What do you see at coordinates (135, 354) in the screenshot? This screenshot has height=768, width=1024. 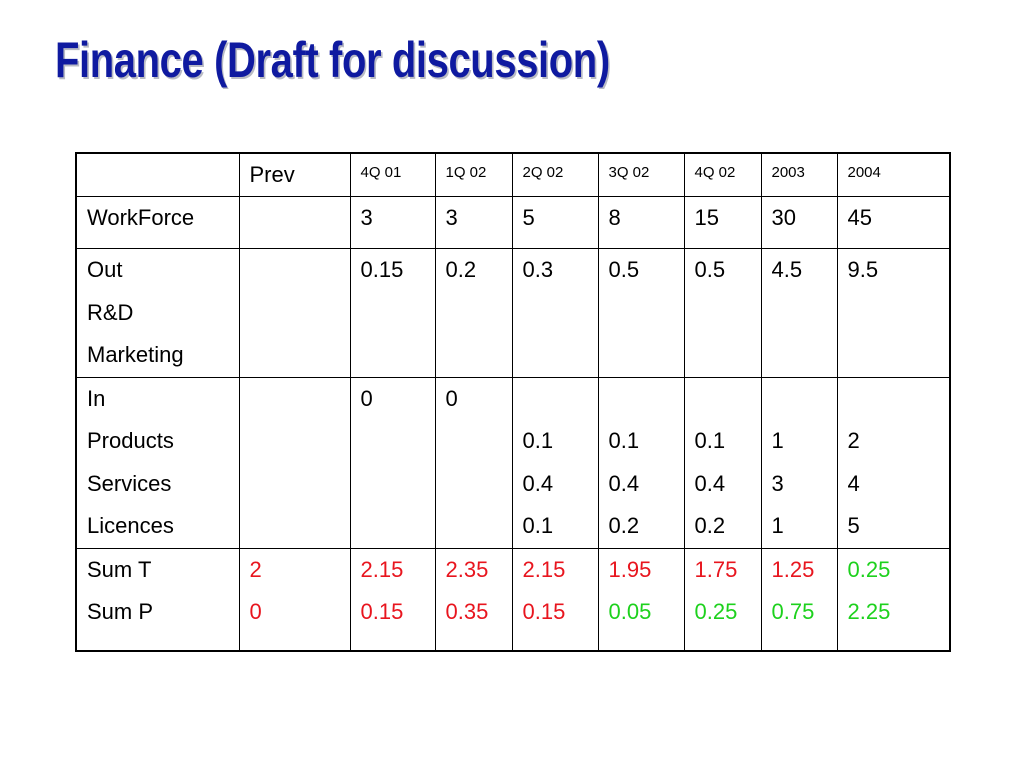 I see `row-label: Marketing` at bounding box center [135, 354].